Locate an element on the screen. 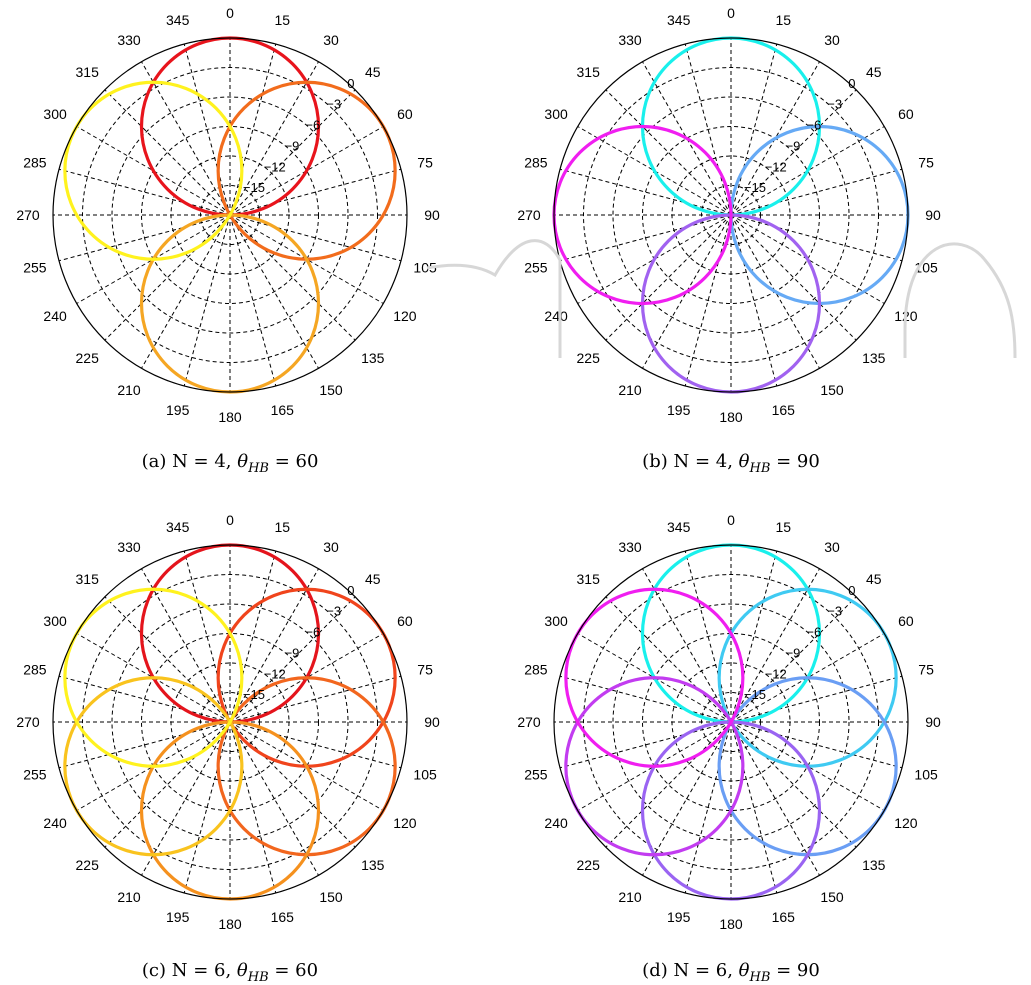 Image resolution: width=1031 pixels, height=985 pixels. subfigure-caption: (c) N = 6, θHB = 60 is located at coordinates (230, 972).